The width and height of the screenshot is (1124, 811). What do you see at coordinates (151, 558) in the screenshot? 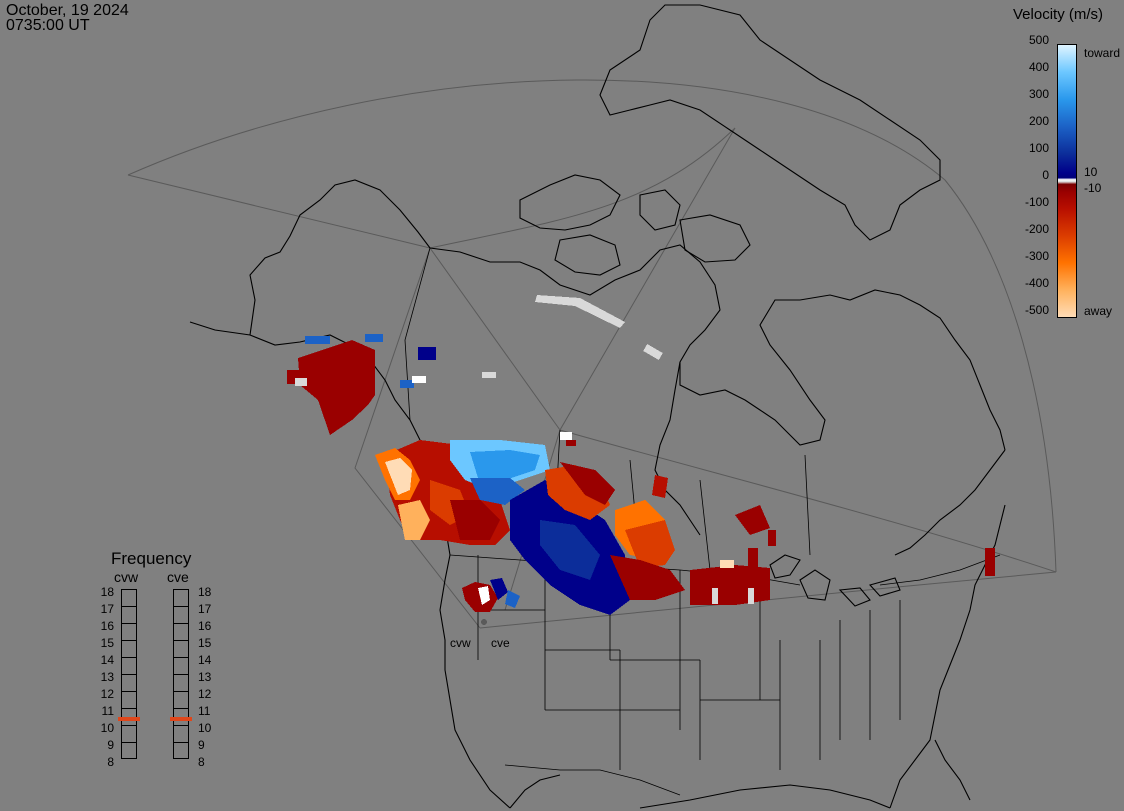
I see `frequency-title: Frequency` at bounding box center [151, 558].